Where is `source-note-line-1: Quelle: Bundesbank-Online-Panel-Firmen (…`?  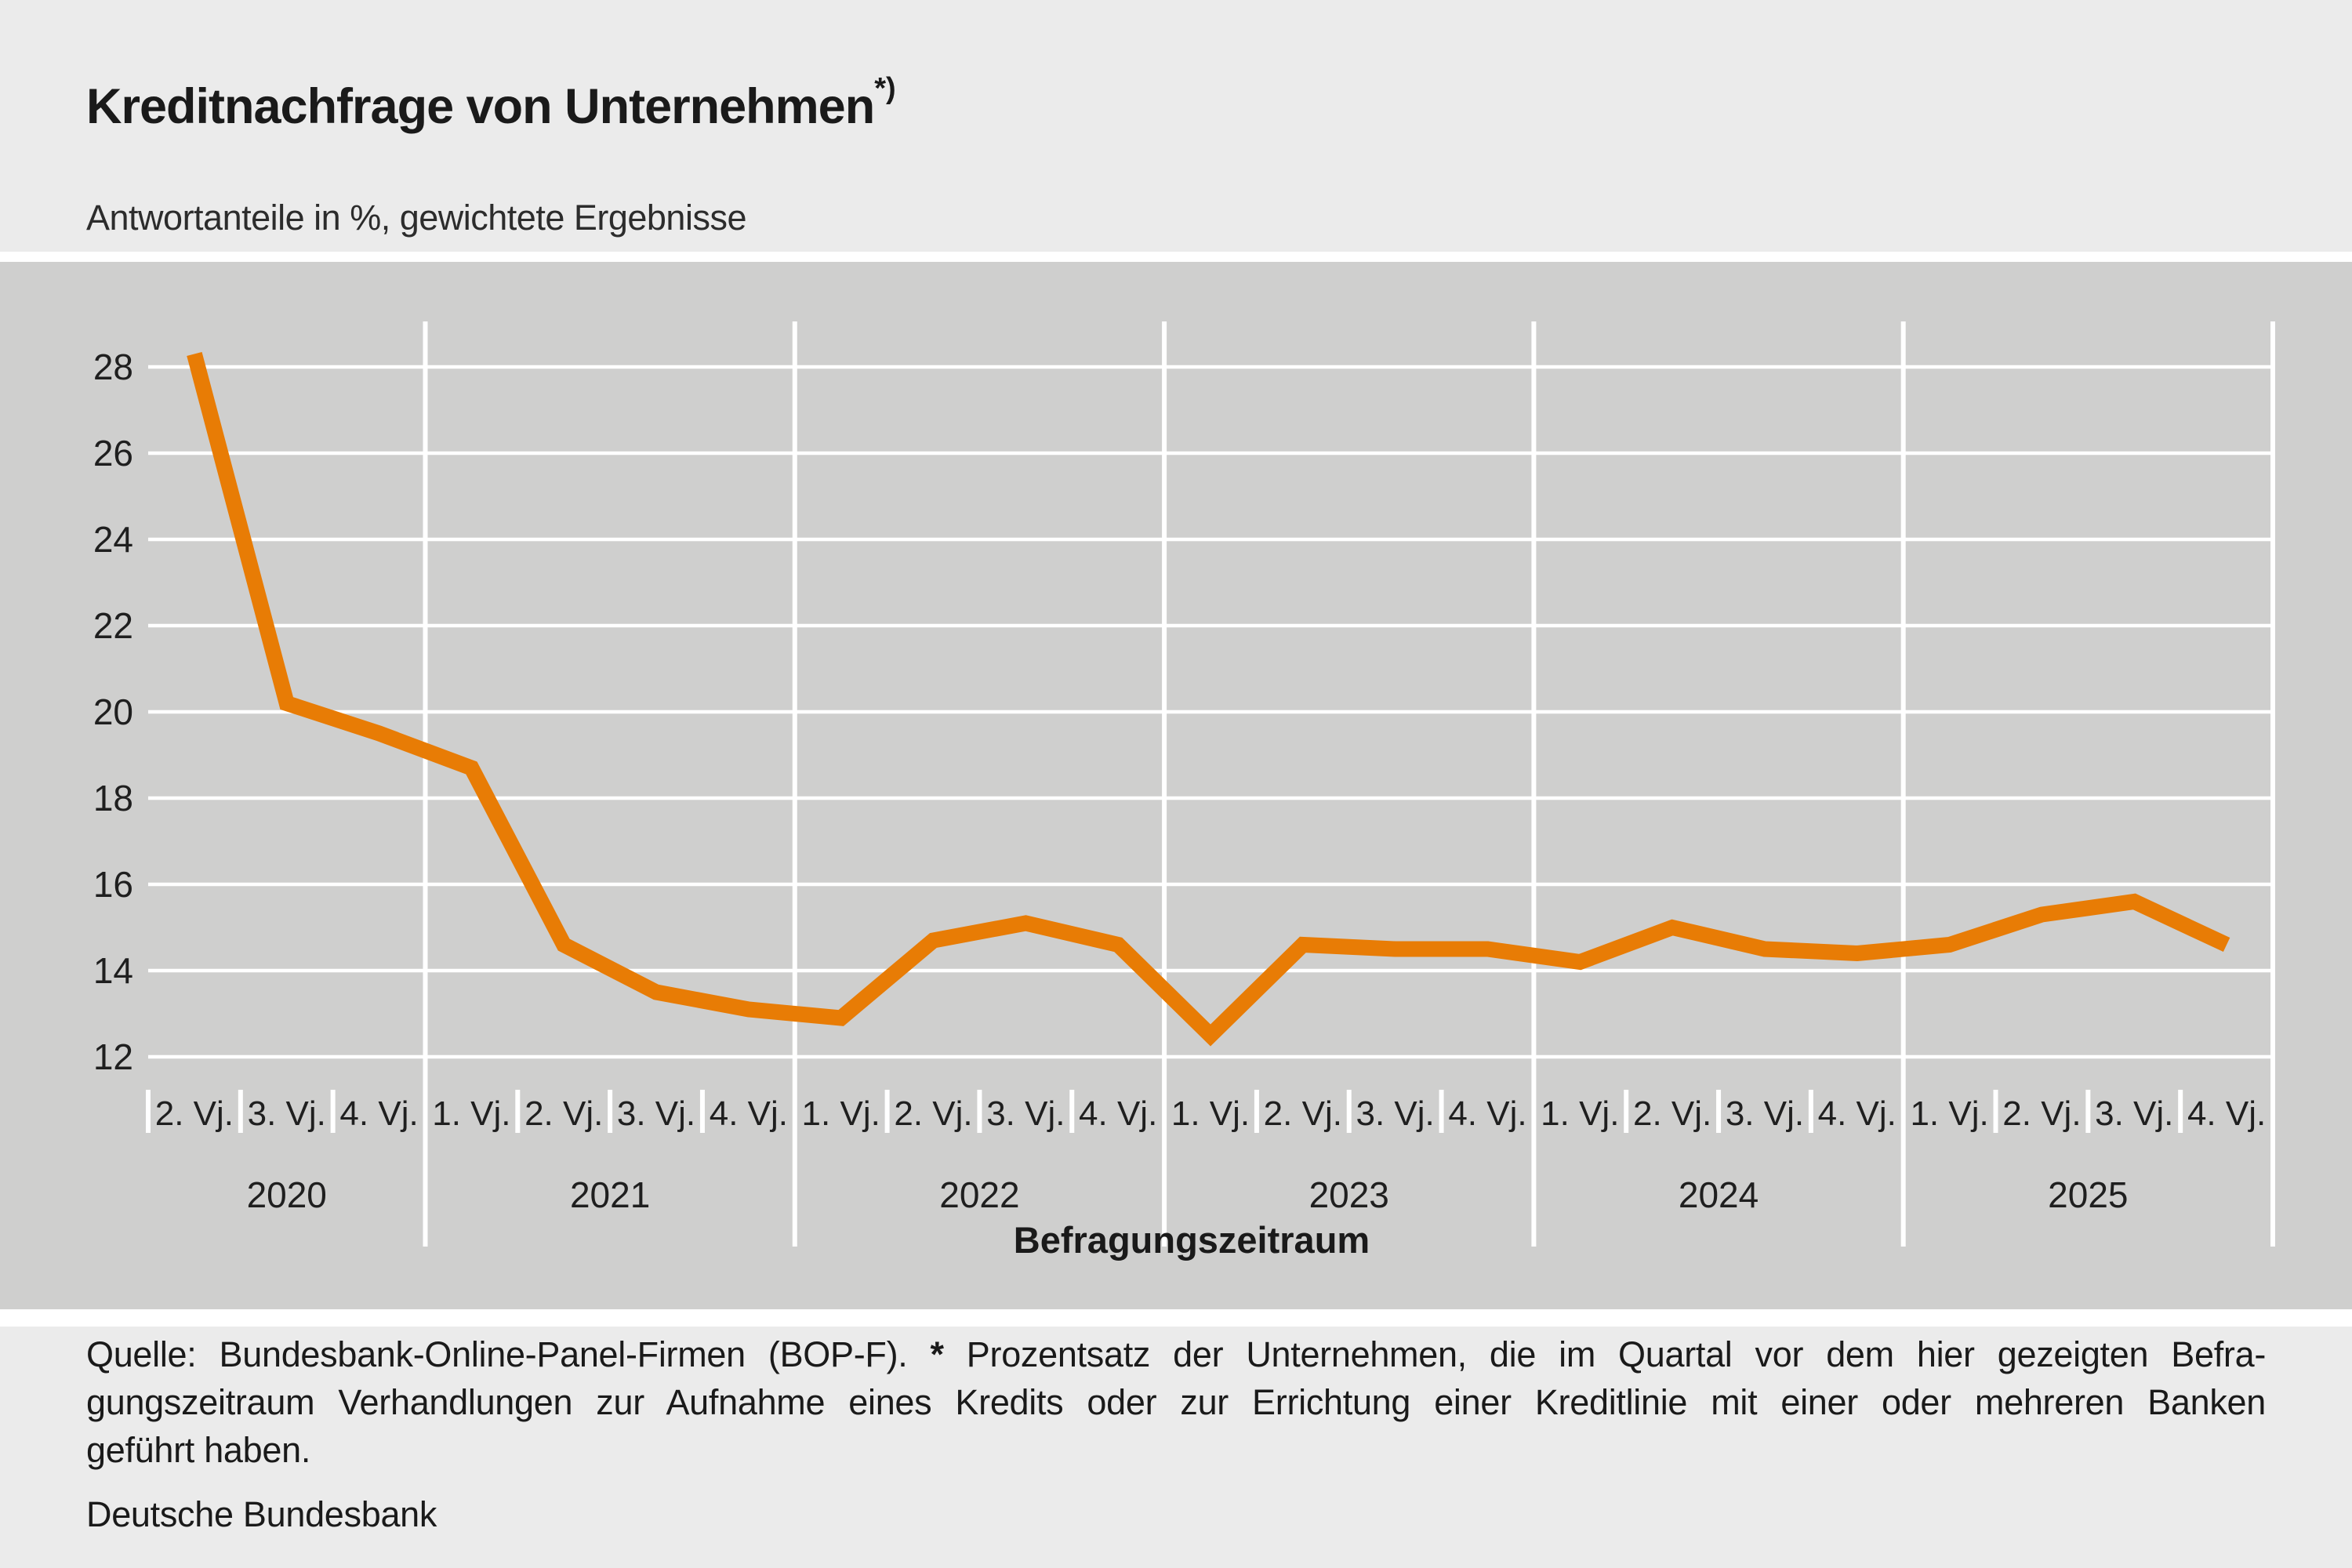
source-note-line-1: Quelle: Bundesbank-Online-Panel-Firmen (… is located at coordinates (1176, 1354).